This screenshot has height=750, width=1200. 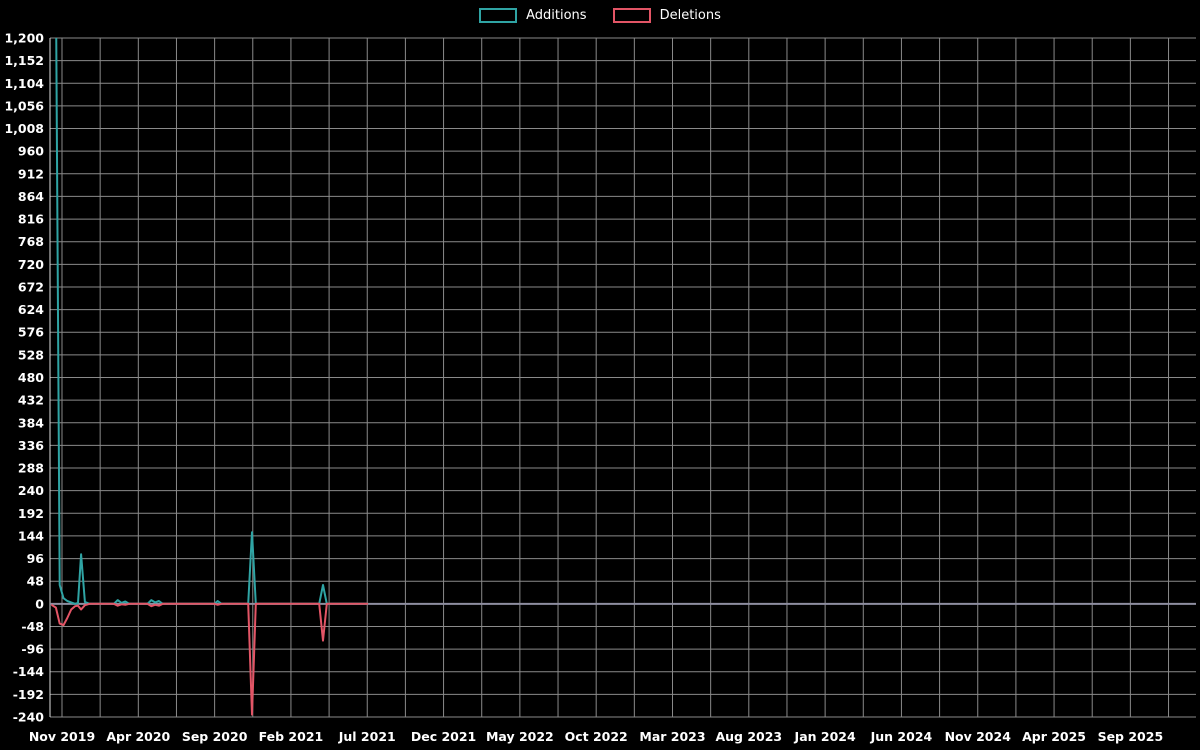 What do you see at coordinates (24, 38) in the screenshot?
I see `y-tick-label: 1,200` at bounding box center [24, 38].